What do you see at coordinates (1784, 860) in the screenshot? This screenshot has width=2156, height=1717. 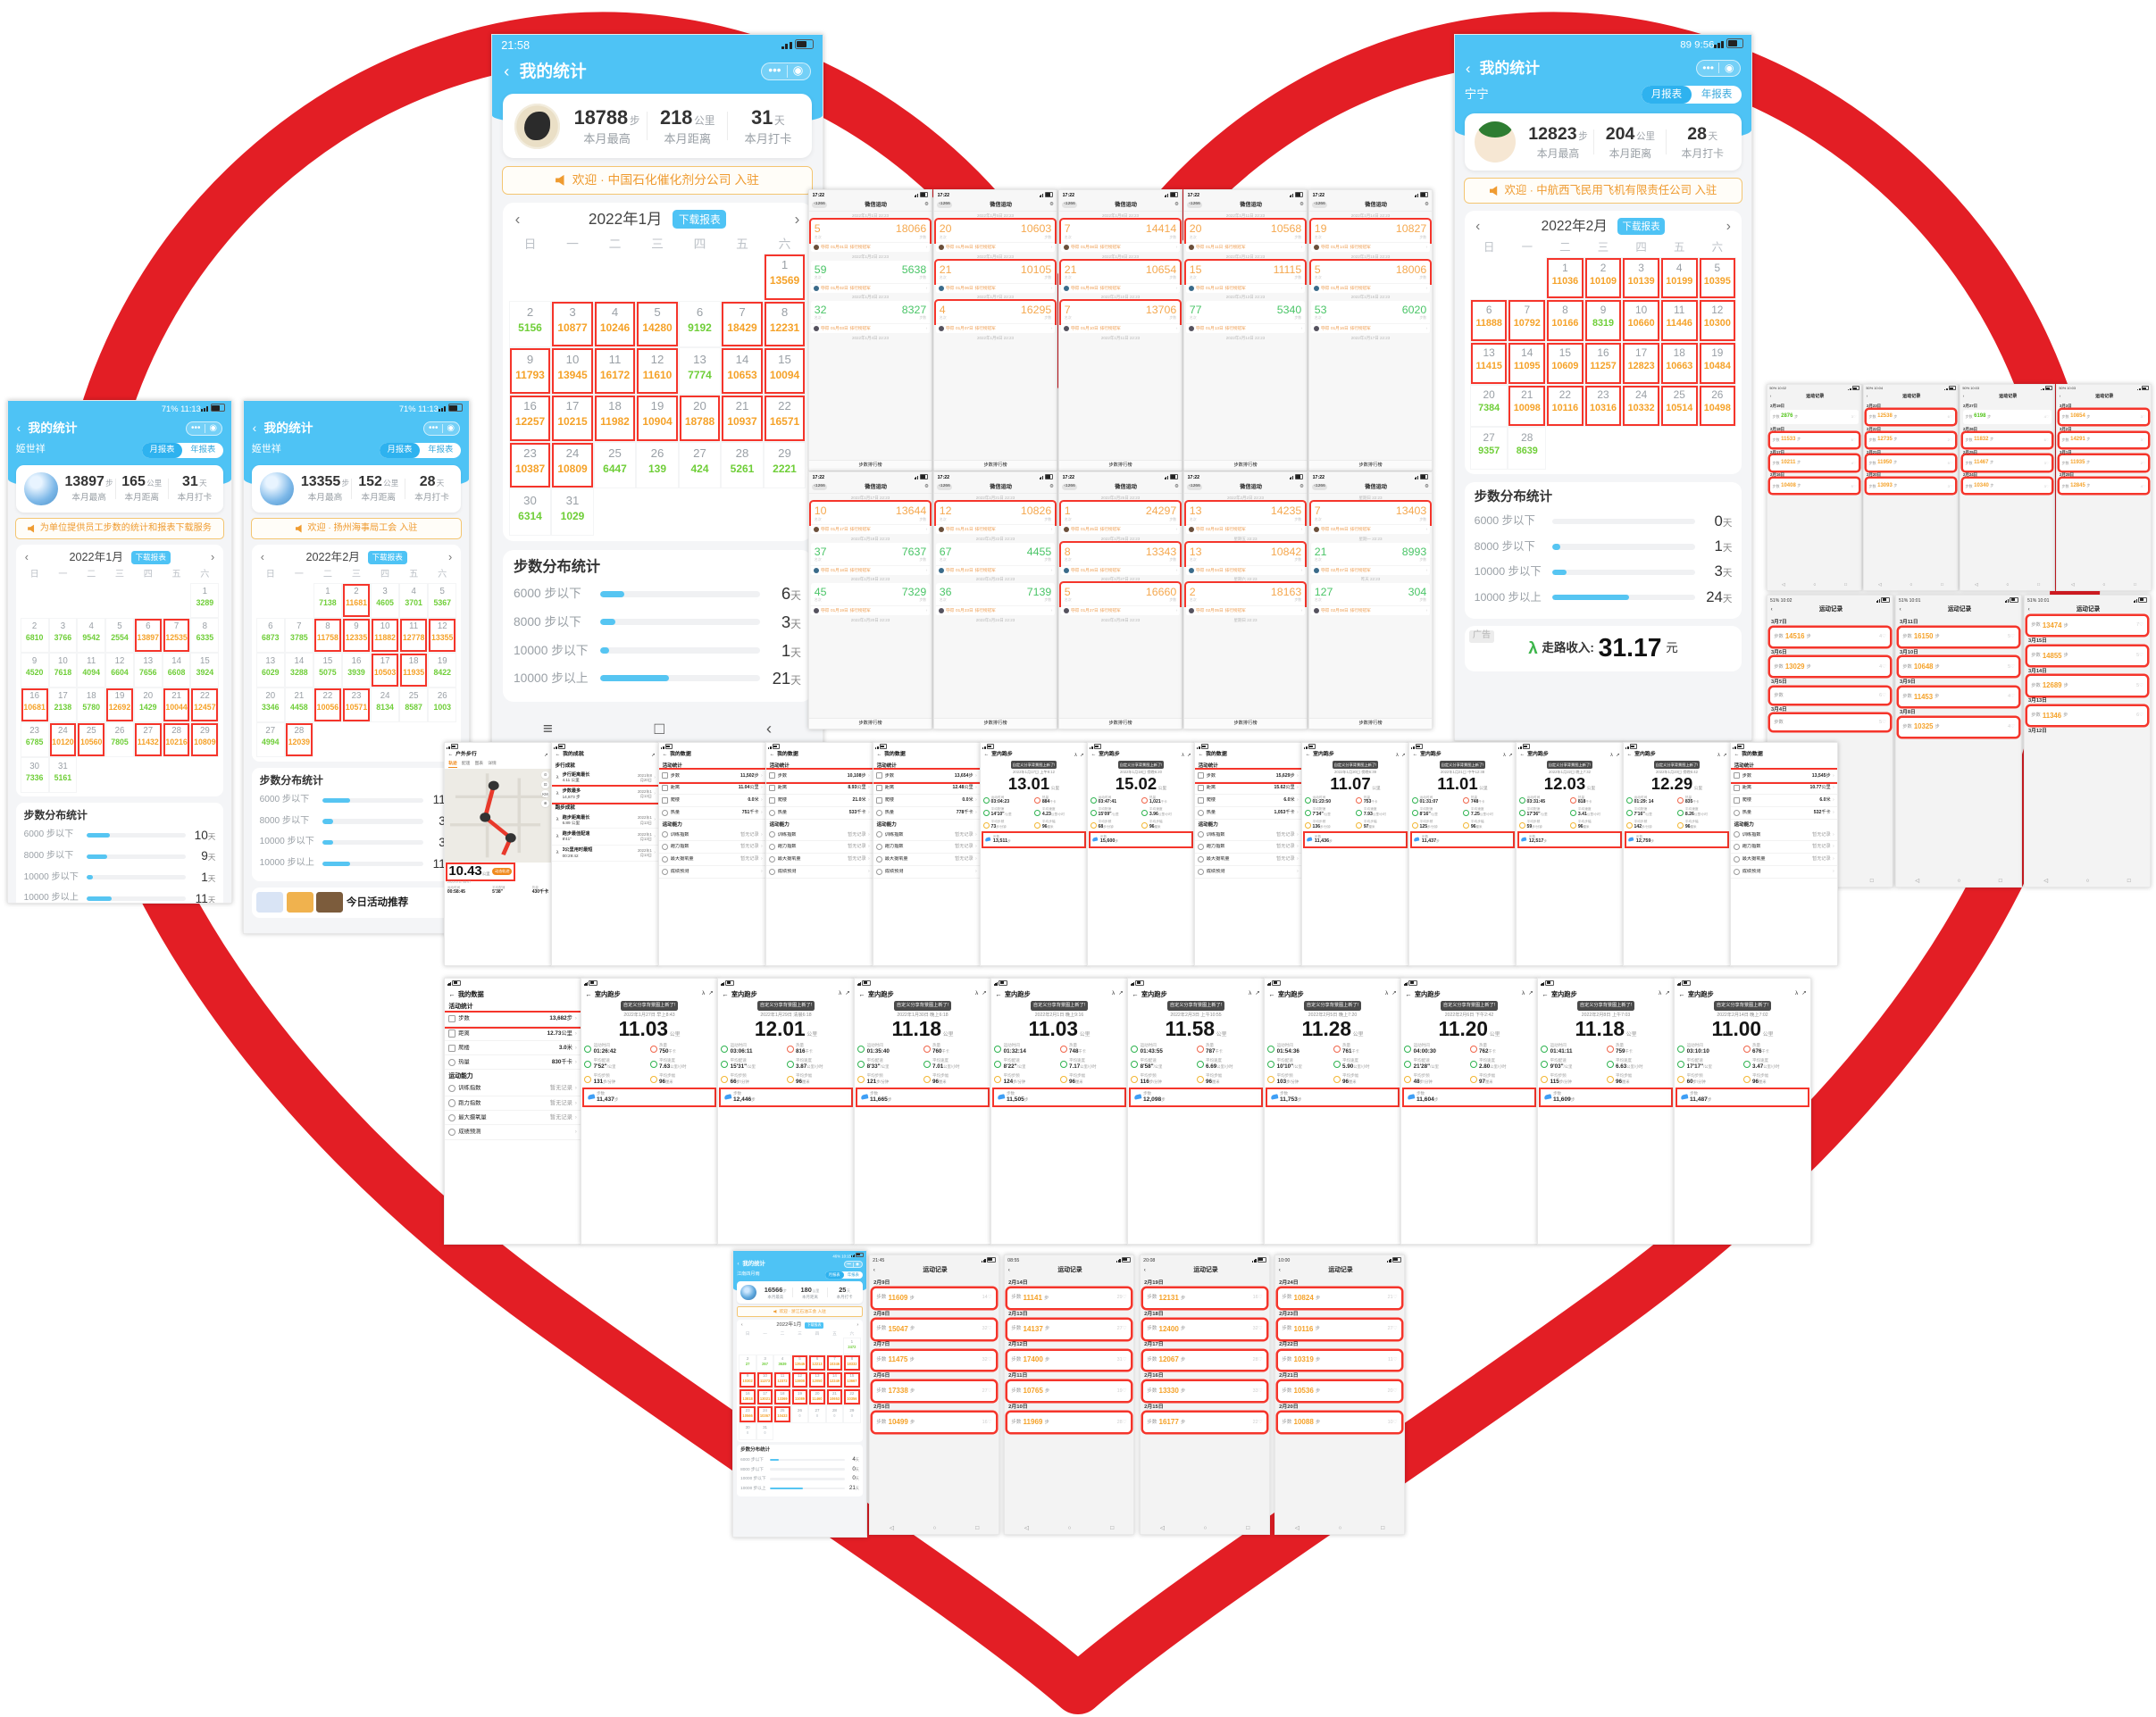 I see `ability-row: 最大摄氧量 暂无记录 ›` at bounding box center [1784, 860].